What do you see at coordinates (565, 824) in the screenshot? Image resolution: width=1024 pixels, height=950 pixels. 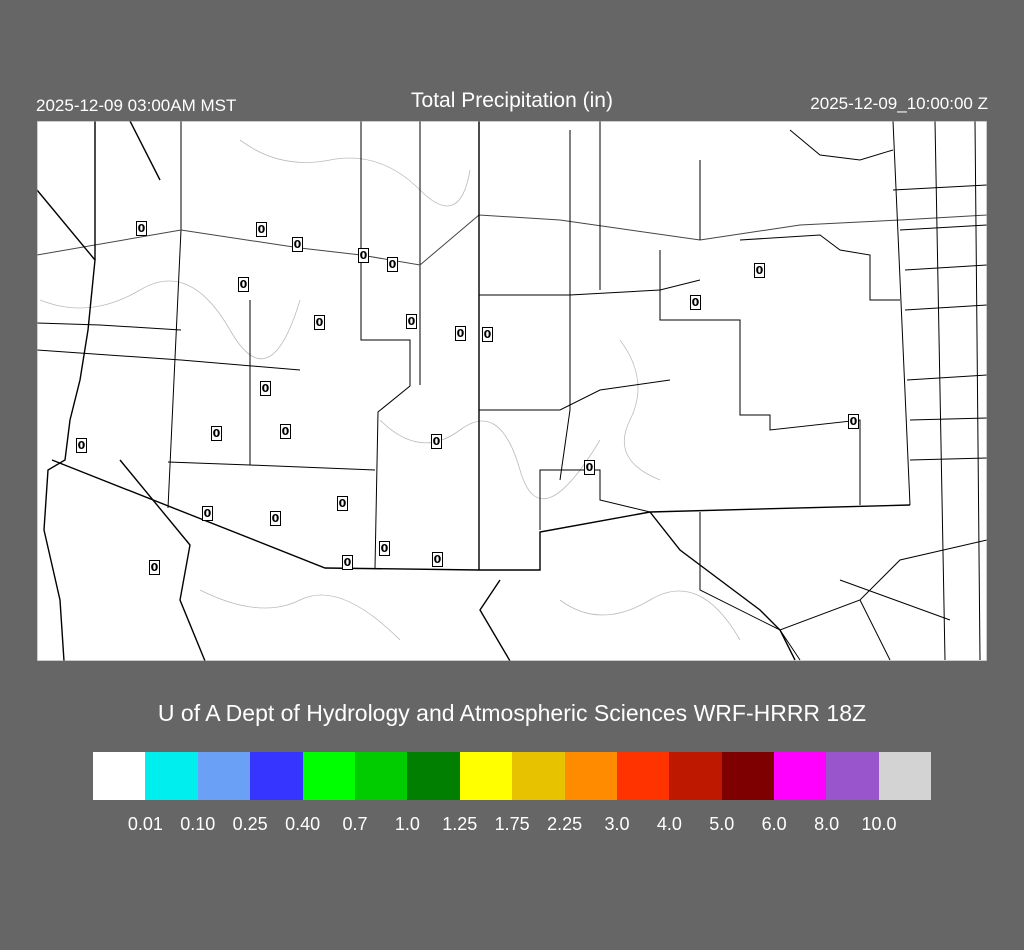 I see `colorbar-label: 2.25` at bounding box center [565, 824].